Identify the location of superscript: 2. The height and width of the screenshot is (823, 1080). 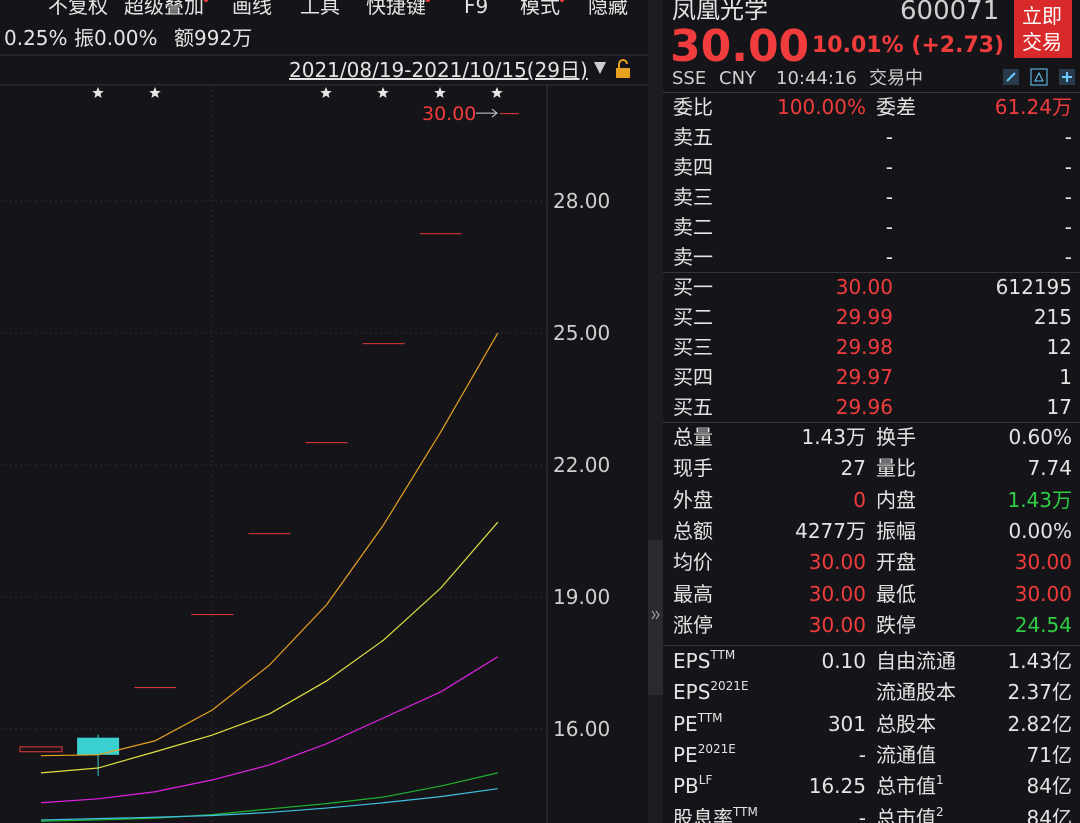
(940, 811).